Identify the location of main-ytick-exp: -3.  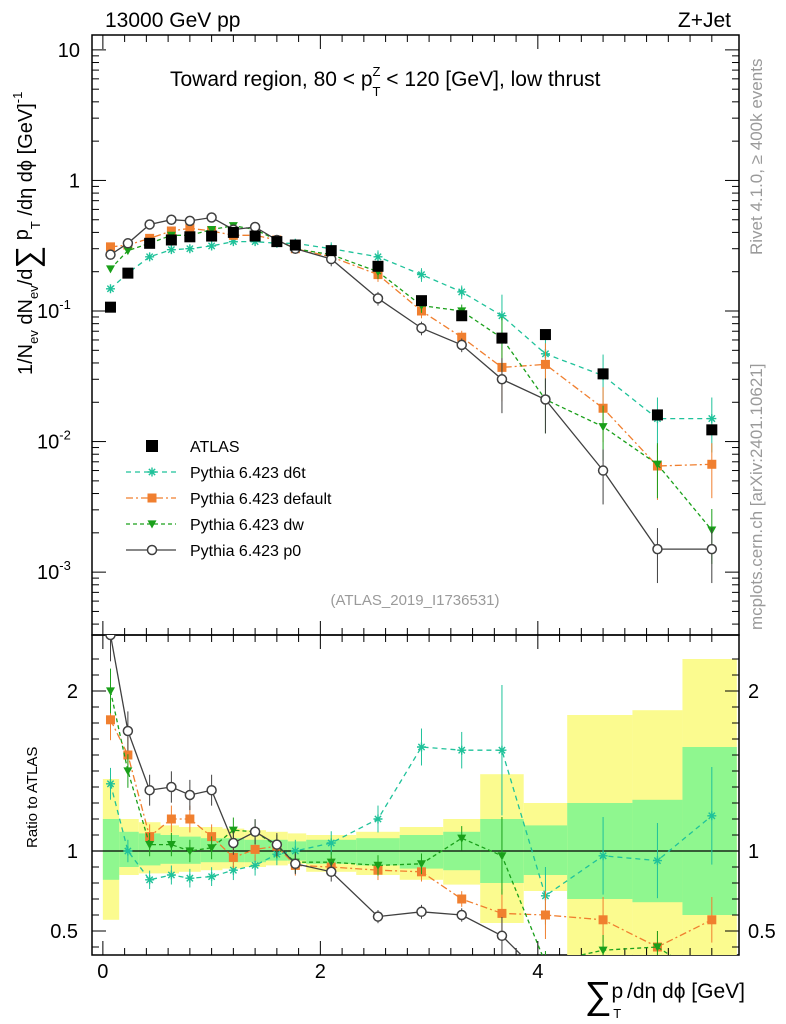
(65, 565).